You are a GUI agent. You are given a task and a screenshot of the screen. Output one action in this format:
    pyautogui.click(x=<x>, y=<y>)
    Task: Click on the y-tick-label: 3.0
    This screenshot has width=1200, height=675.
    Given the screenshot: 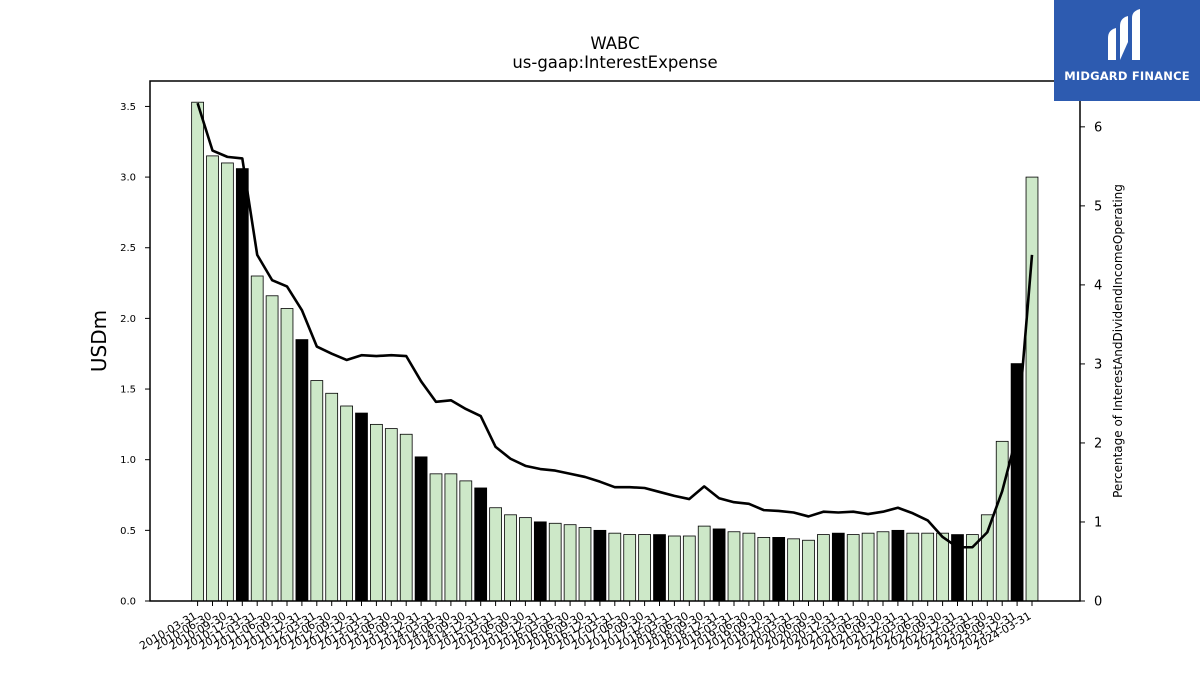 What is the action you would take?
    pyautogui.click(x=128, y=178)
    